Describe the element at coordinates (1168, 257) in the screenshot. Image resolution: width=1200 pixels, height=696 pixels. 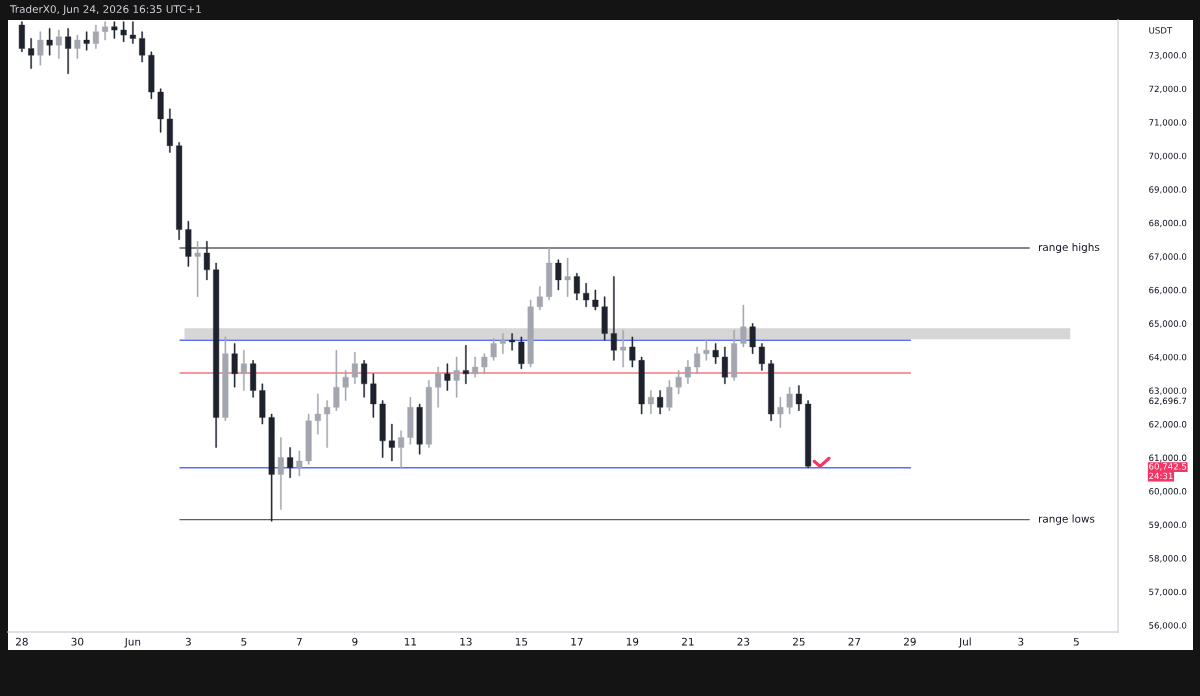
I see `y-tick-label: 67,000.0` at that location.